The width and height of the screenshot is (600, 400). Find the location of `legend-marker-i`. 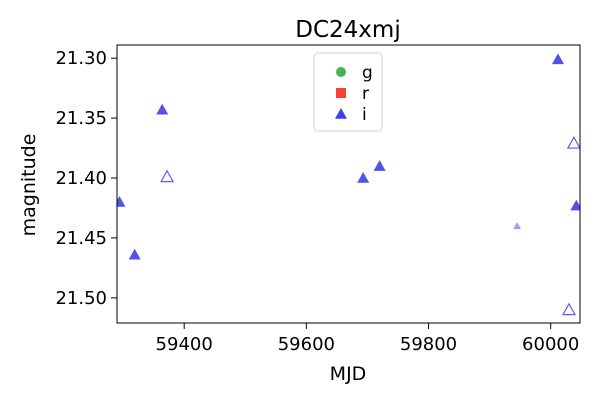

legend-marker-i is located at coordinates (341, 113).